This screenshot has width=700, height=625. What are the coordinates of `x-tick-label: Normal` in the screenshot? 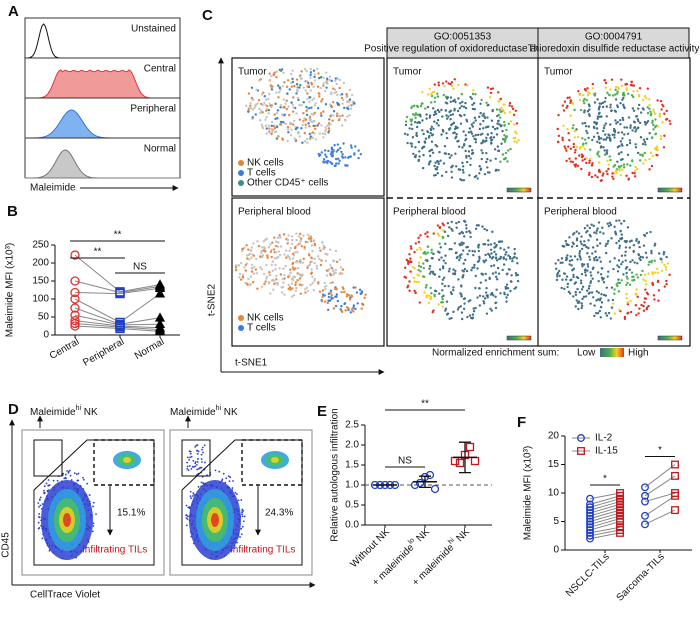 It's located at (149, 349).